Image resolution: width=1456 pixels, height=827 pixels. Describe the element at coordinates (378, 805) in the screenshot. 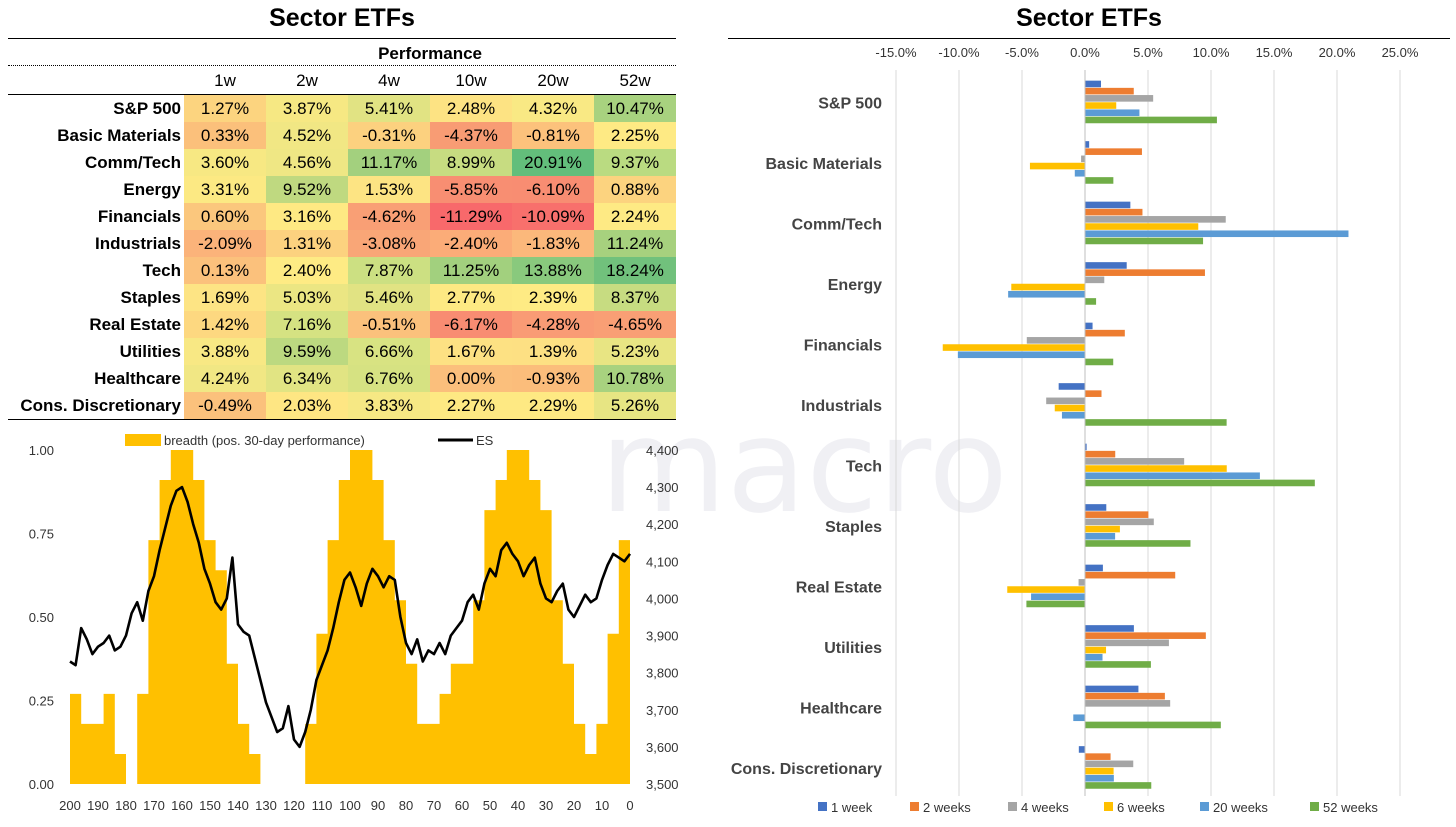

I see `x-tick-label: 90` at that location.